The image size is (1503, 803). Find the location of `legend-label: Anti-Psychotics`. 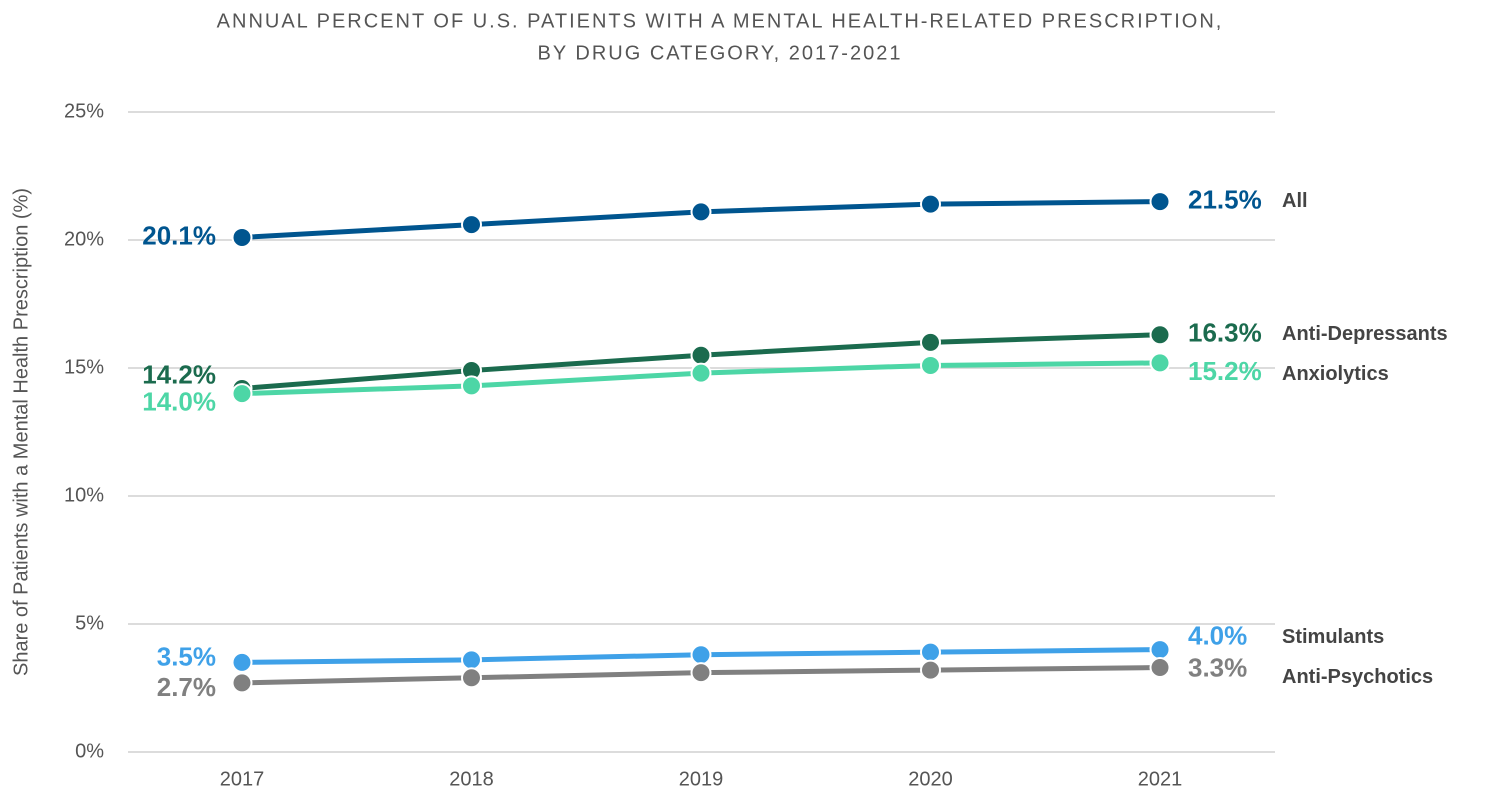

legend-label: Anti-Psychotics is located at coordinates (1357, 677).